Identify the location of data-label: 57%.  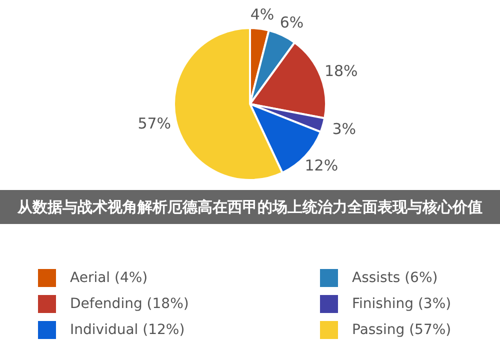
(155, 123).